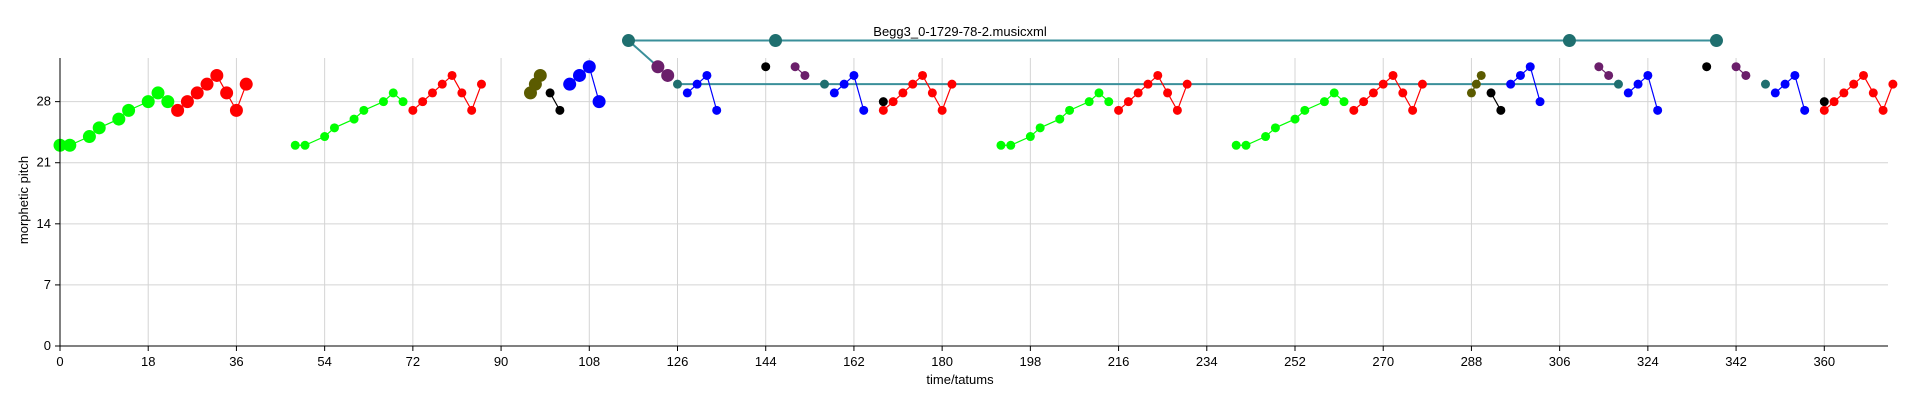 This screenshot has width=1920, height=401. Describe the element at coordinates (1172, 62) in the screenshot. I see `connector-lines` at that location.